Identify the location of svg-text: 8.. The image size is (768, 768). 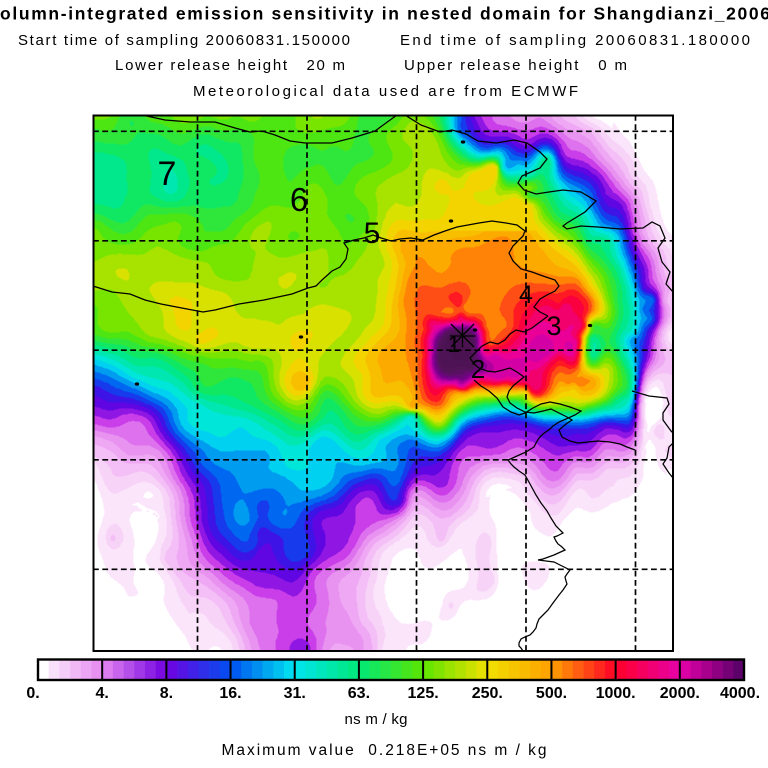
(166, 693).